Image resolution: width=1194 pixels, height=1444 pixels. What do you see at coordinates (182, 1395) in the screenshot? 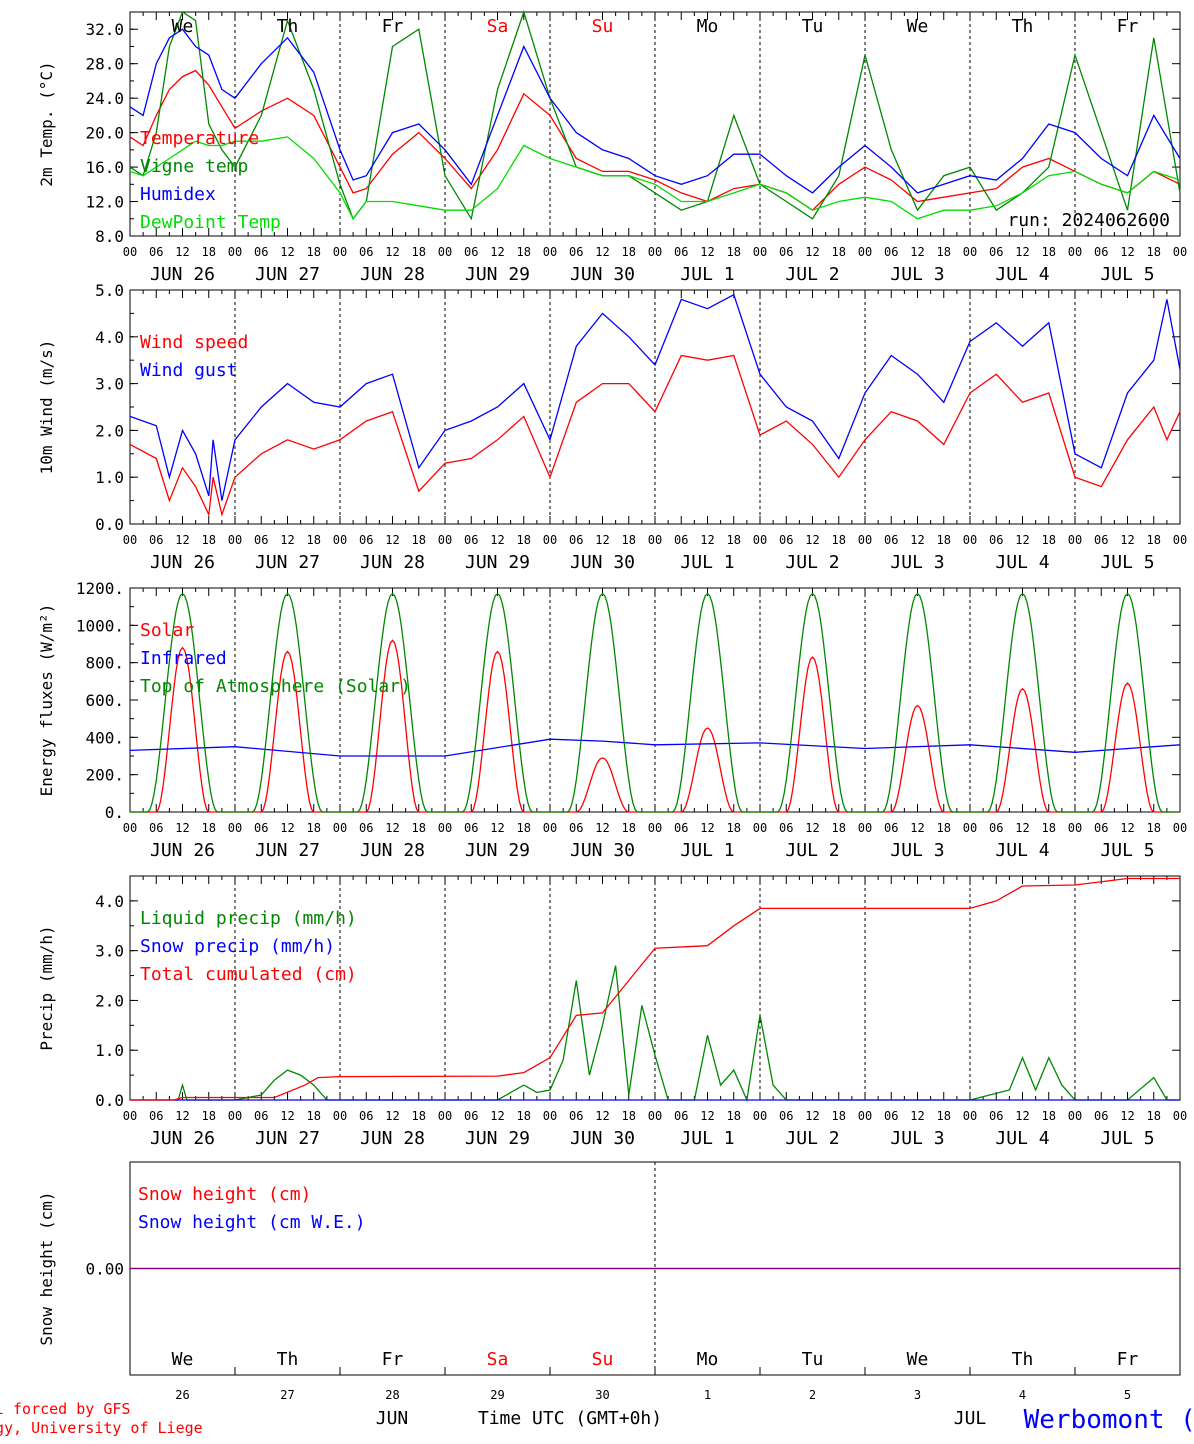
I see `day-number: 26` at bounding box center [182, 1395].